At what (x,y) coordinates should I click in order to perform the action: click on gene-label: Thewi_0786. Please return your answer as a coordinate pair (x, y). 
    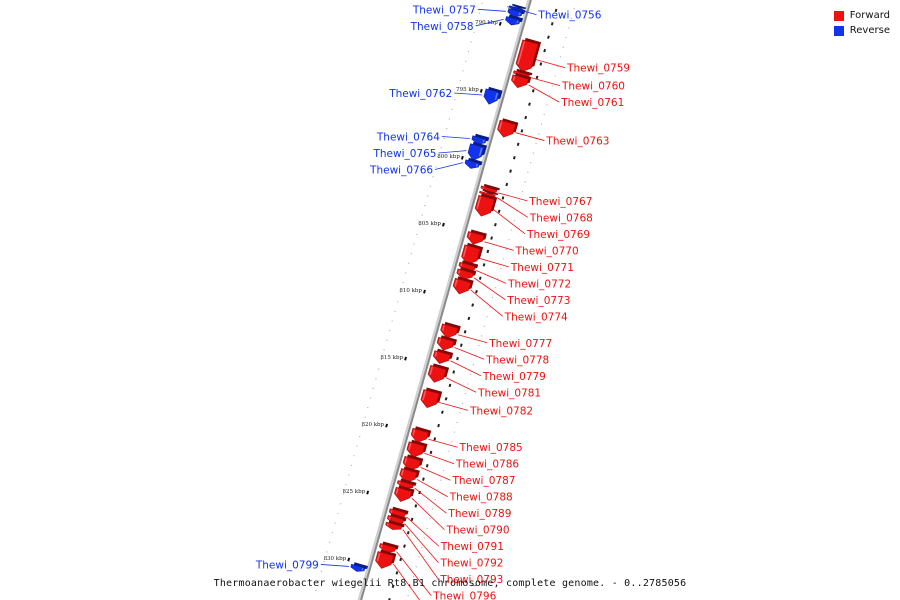
    Looking at the image, I should click on (487, 465).